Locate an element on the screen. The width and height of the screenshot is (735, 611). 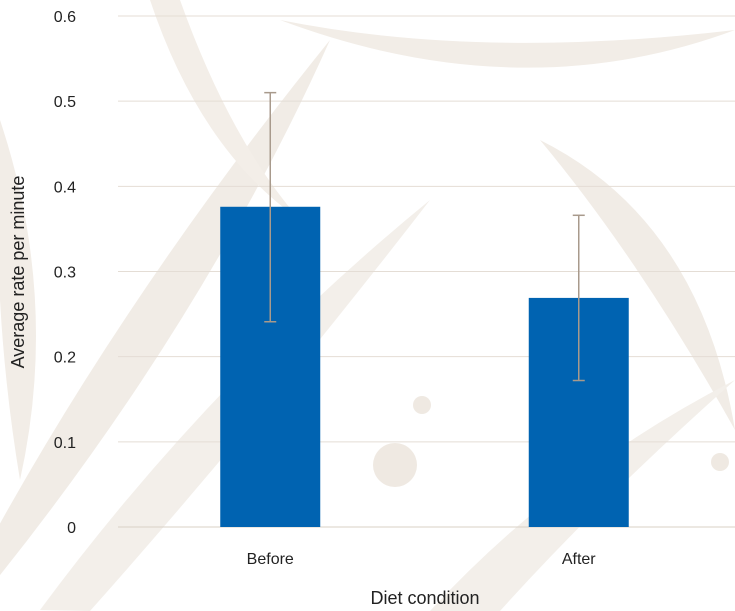
y-tick-label: 0.3 is located at coordinates (65, 273).